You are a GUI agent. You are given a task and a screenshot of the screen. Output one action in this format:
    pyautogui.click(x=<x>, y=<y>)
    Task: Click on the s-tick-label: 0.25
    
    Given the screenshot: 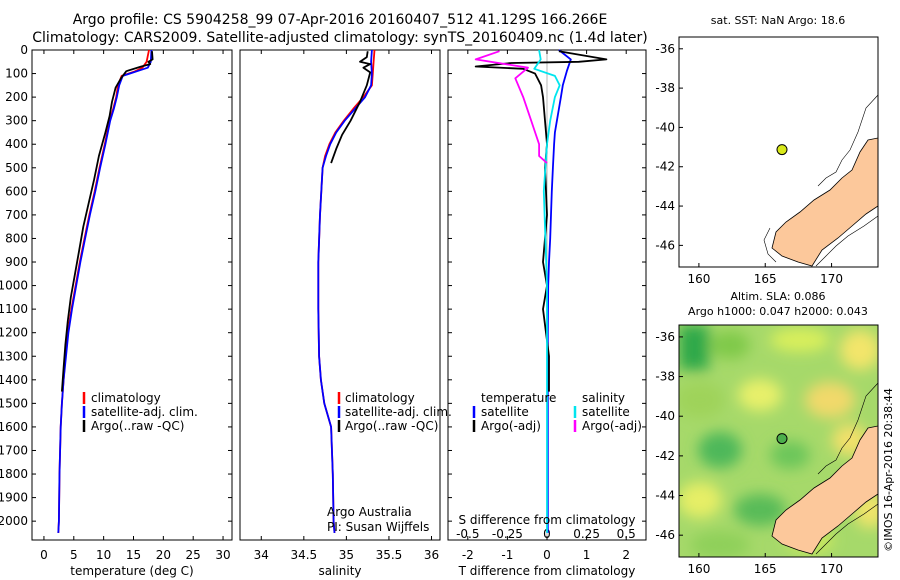 What is the action you would take?
    pyautogui.click(x=586, y=534)
    